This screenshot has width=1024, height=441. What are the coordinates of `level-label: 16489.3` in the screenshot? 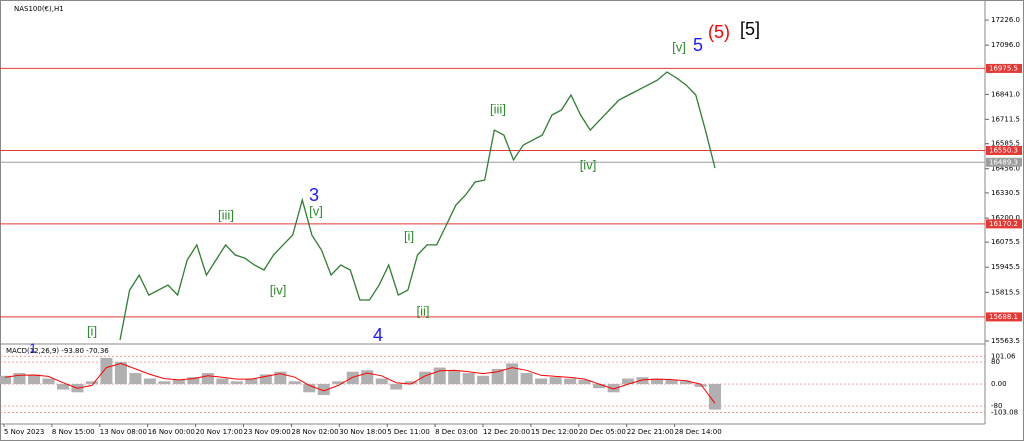 It's located at (1003, 162).